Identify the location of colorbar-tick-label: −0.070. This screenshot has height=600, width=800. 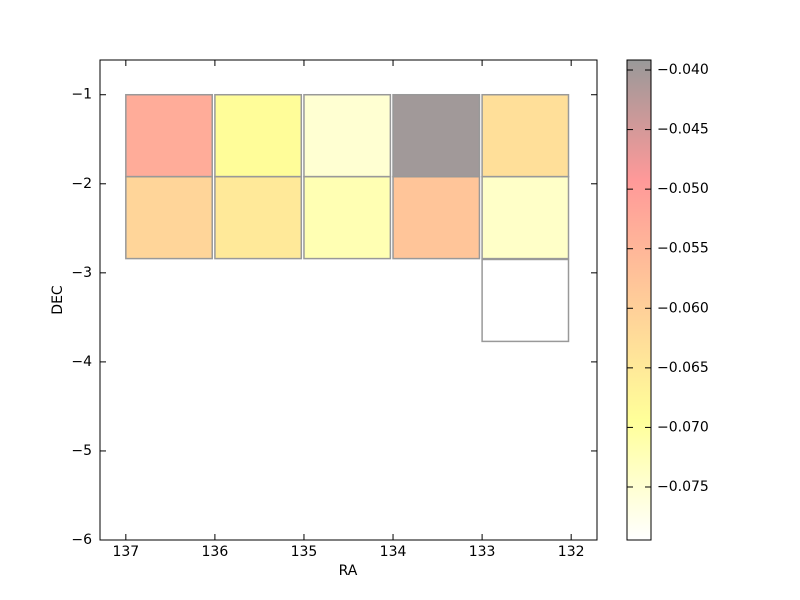
(683, 427).